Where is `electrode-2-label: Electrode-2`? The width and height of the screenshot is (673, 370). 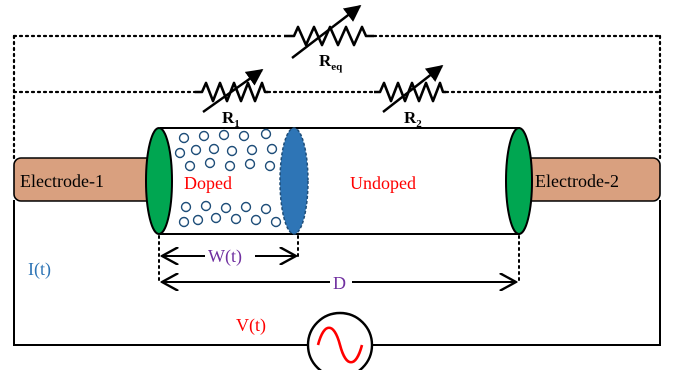
electrode-2-label: Electrode-2 is located at coordinates (577, 181).